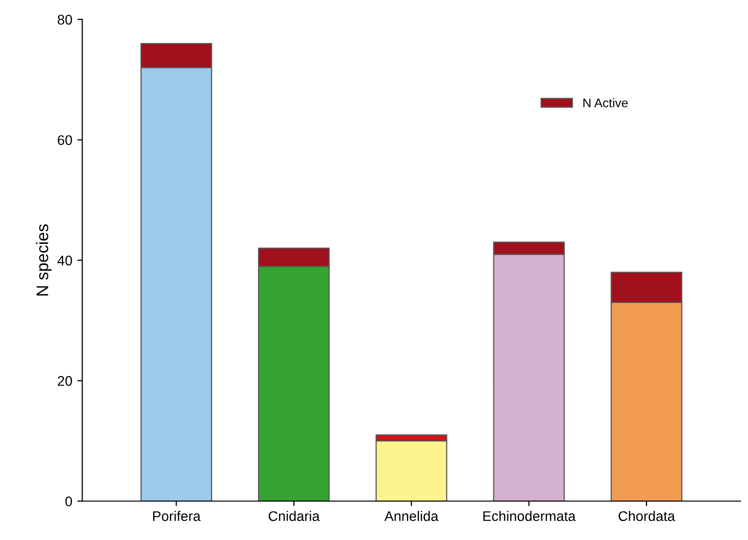  Describe the element at coordinates (529, 516) in the screenshot. I see `x-tick-label: Echinodermata` at that location.